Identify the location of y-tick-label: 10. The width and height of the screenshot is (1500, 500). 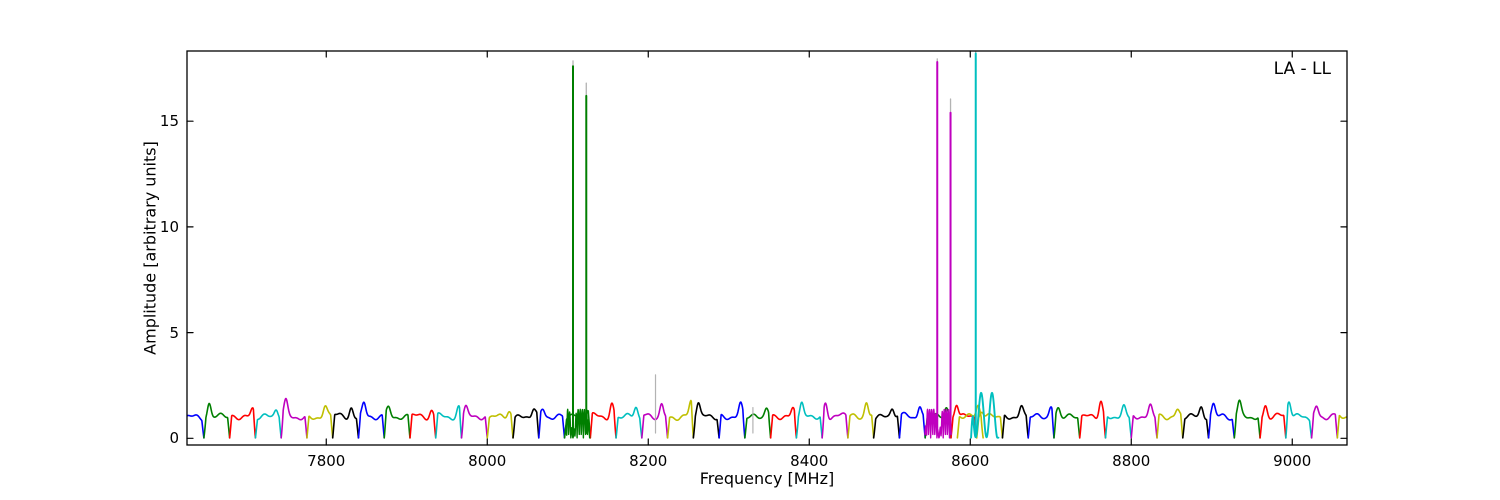
(169, 226).